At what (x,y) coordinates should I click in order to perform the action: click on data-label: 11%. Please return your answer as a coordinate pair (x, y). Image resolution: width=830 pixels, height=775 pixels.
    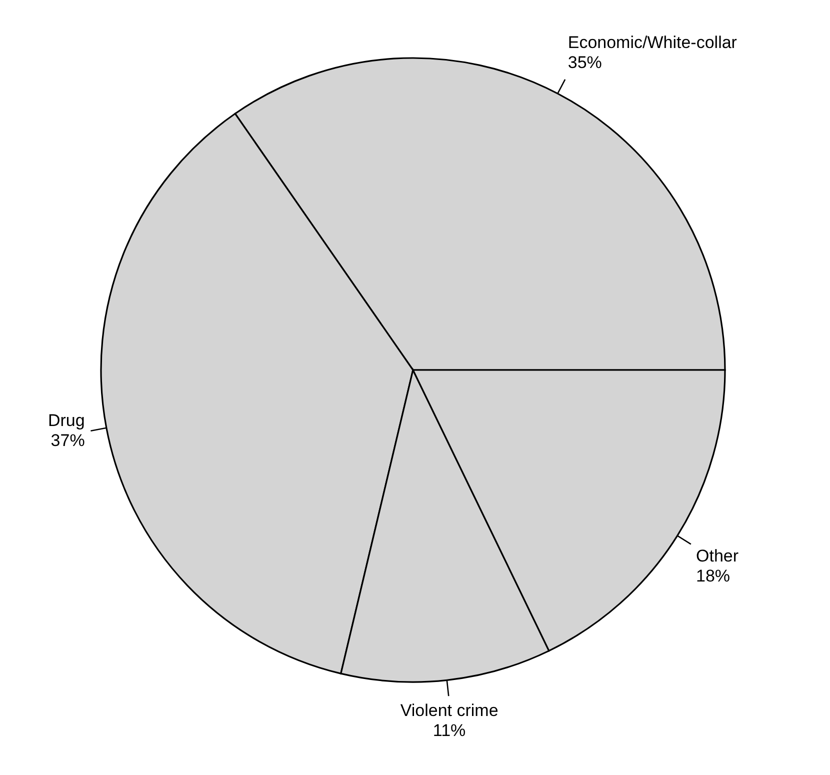
    Looking at the image, I should click on (449, 730).